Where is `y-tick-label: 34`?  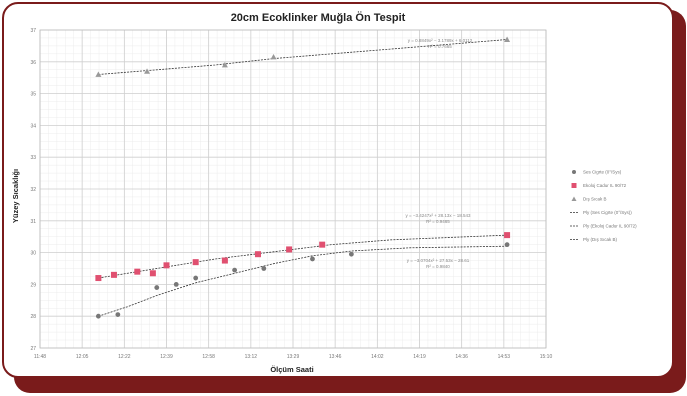 y-tick-label: 34 is located at coordinates (33, 126).